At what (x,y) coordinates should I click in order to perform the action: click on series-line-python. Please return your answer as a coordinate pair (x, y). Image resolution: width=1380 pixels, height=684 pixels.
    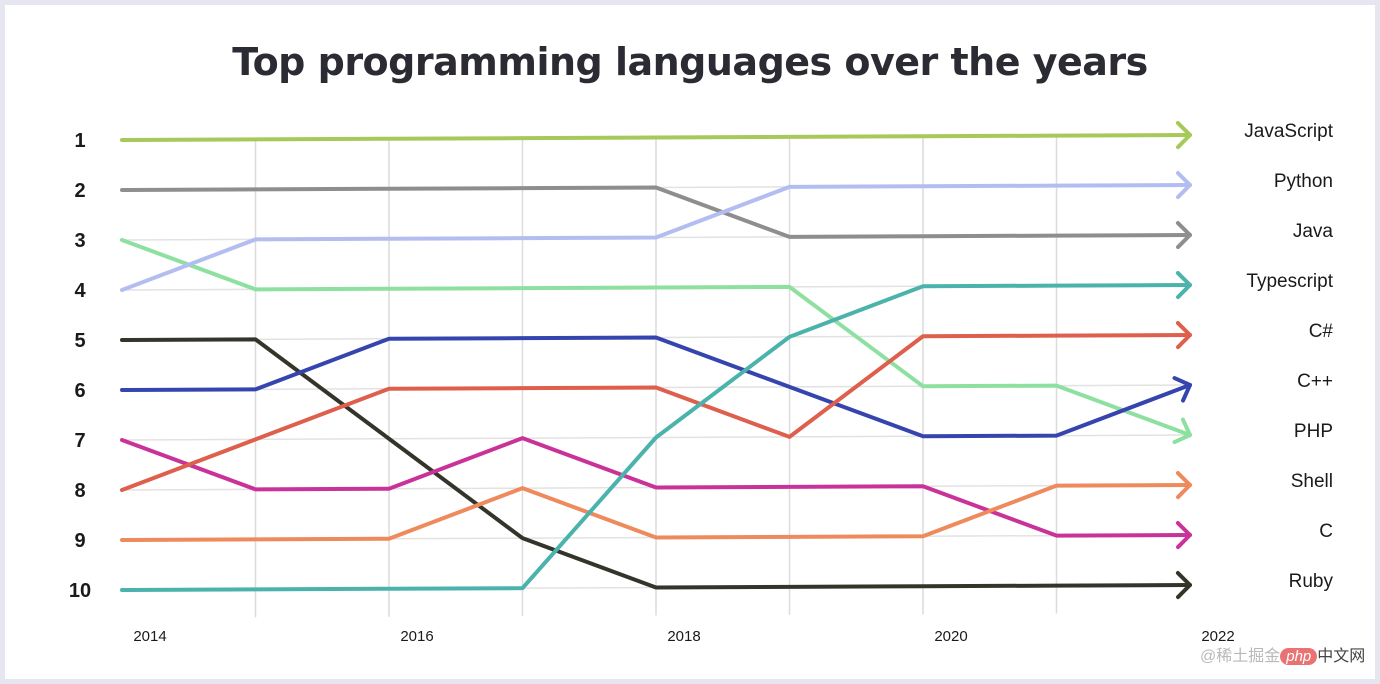
    Looking at the image, I should click on (656, 237).